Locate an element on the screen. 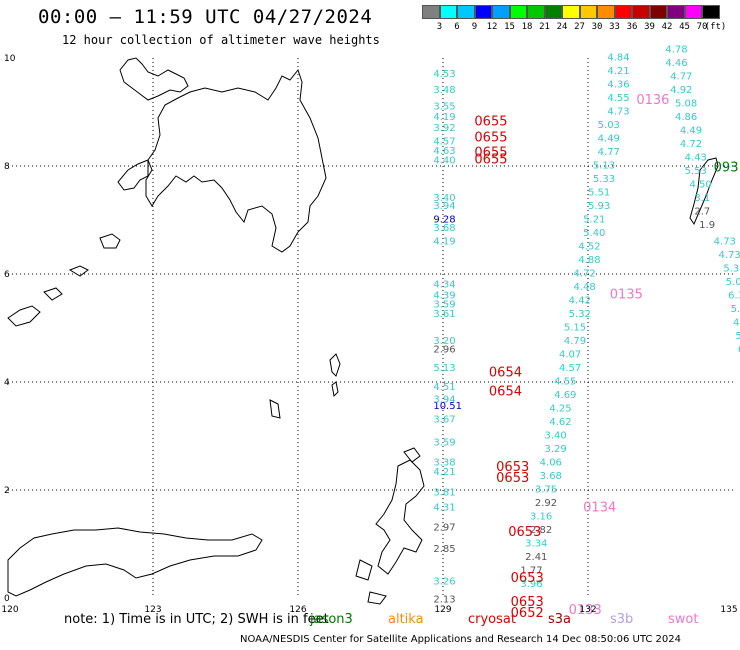 Image resolution: width=740 pixels, height=650 pixels. legend-label: 27 is located at coordinates (579, 27).